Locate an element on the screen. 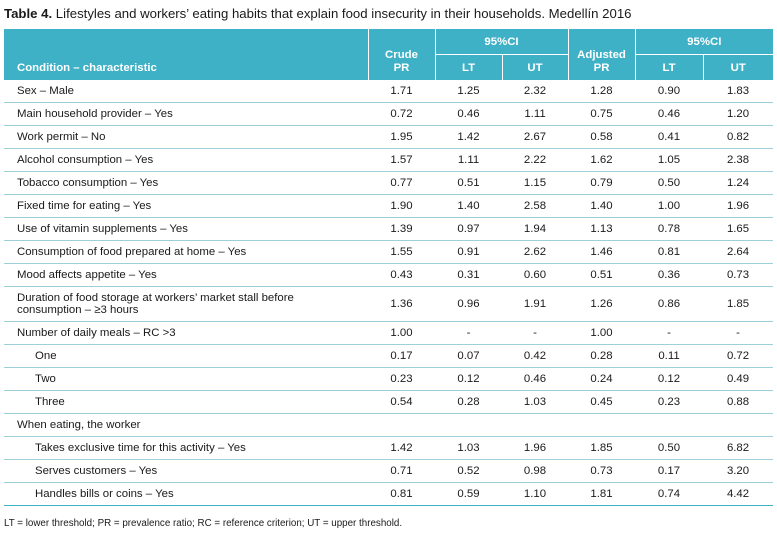 The height and width of the screenshot is (537, 777). cell-lt-adjusted: 0.46 is located at coordinates (669, 114).